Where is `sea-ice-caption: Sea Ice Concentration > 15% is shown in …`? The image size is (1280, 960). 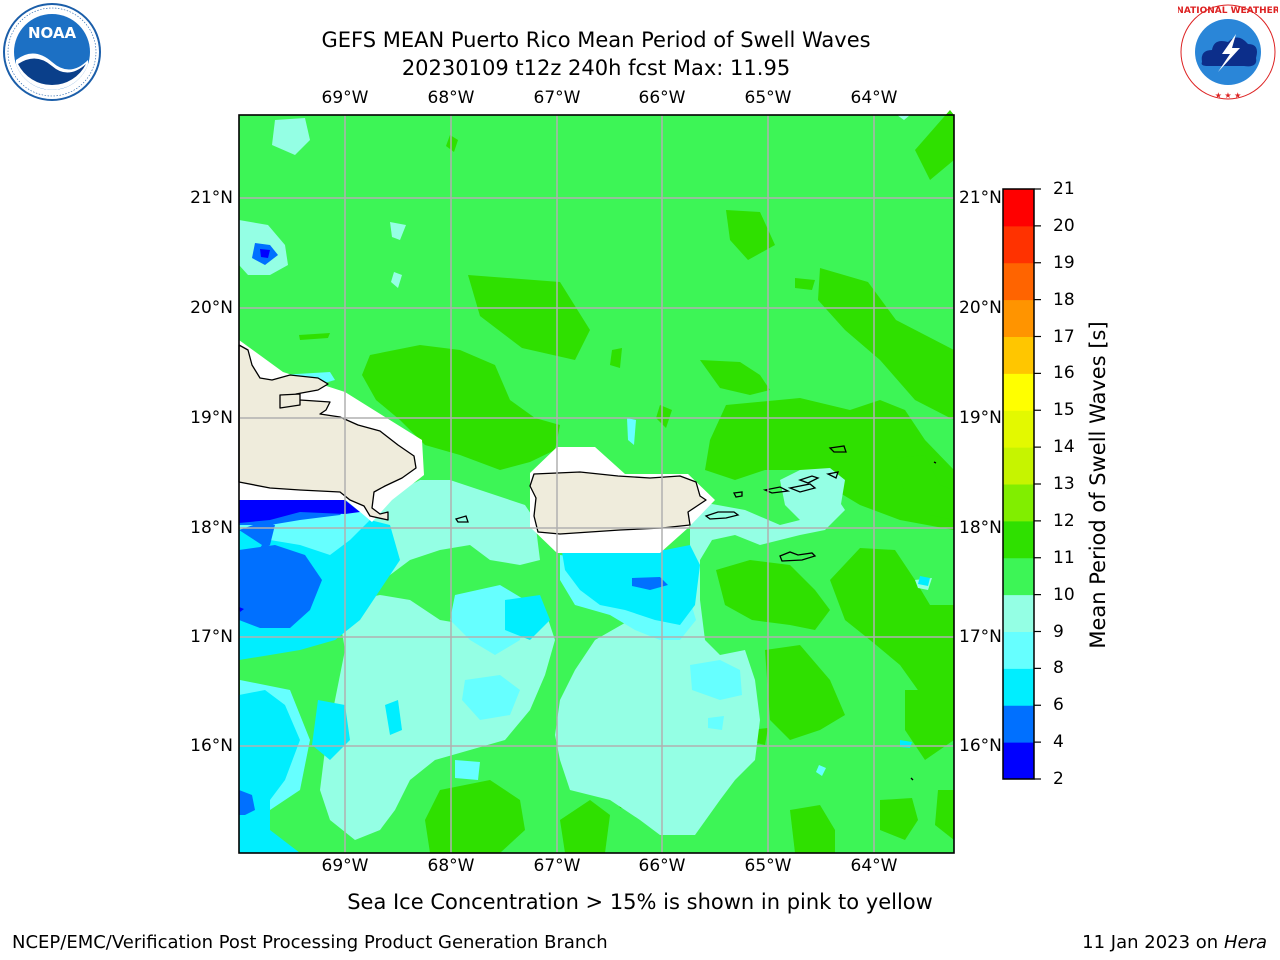 sea-ice-caption: Sea Ice Concentration > 15% is shown in … is located at coordinates (640, 902).